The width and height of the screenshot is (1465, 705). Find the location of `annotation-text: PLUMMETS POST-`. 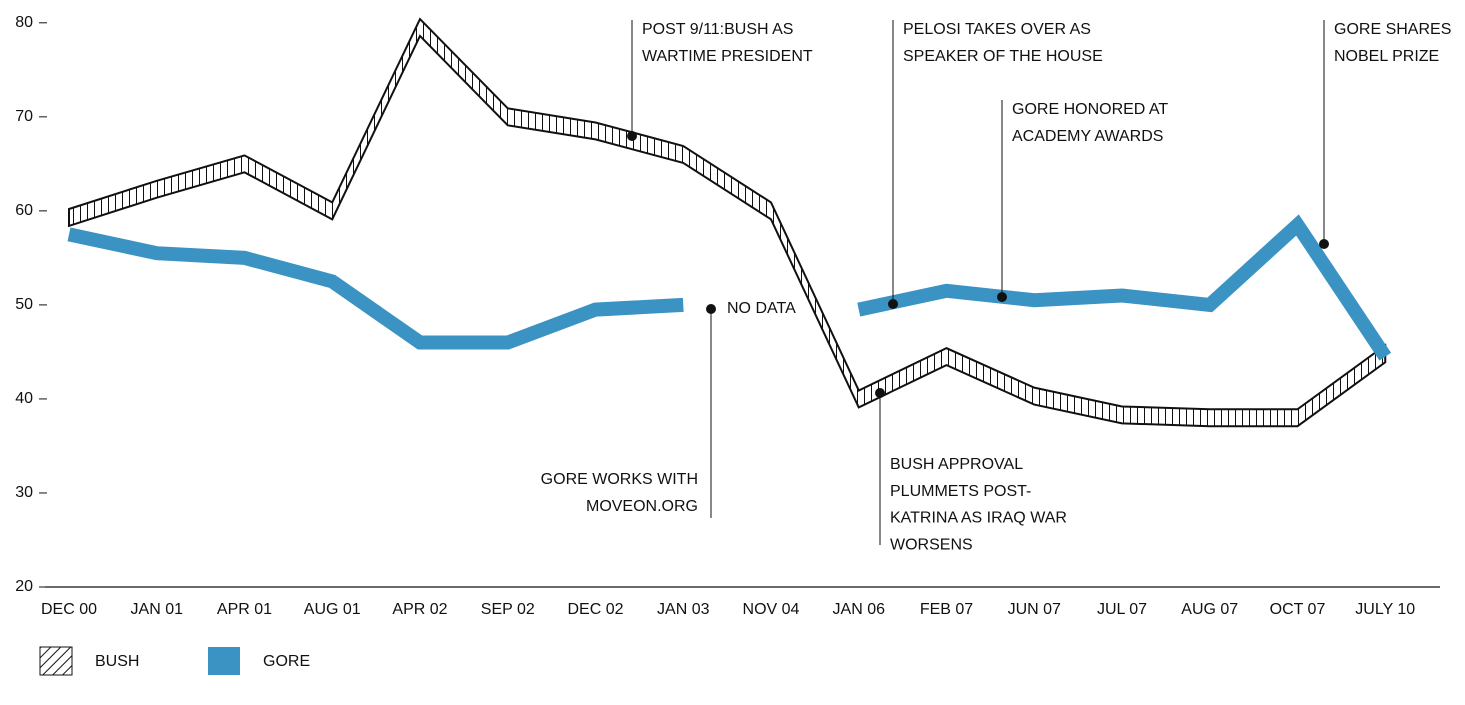

annotation-text: PLUMMETS POST- is located at coordinates (960, 491).